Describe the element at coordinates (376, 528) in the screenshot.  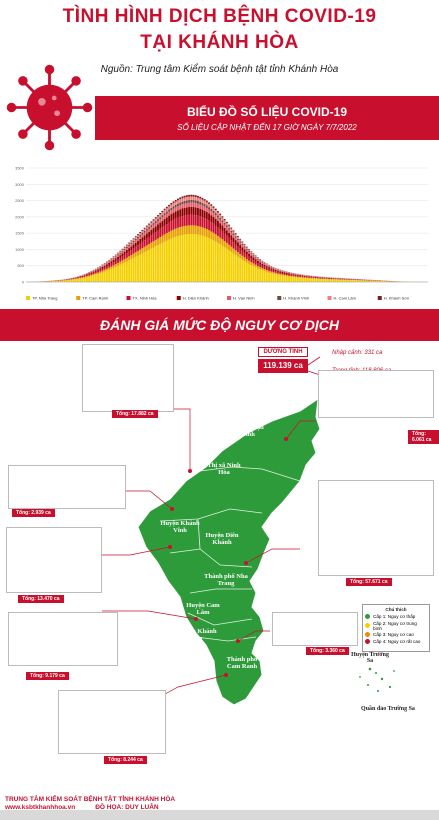
I see `ward-box-nha-trang` at that location.